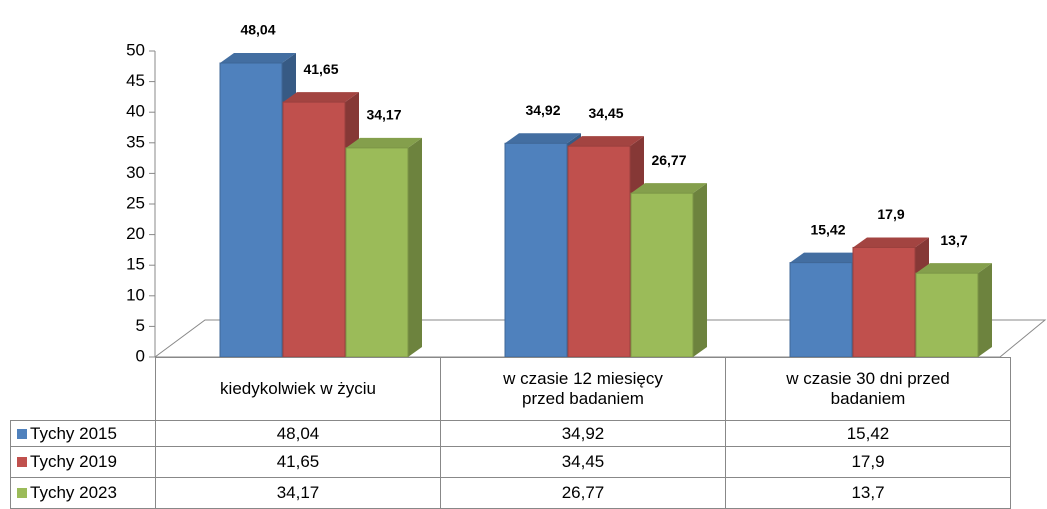 Image resolution: width=1047 pixels, height=509 pixels. I want to click on y-tick-label: 0, so click(140, 355).